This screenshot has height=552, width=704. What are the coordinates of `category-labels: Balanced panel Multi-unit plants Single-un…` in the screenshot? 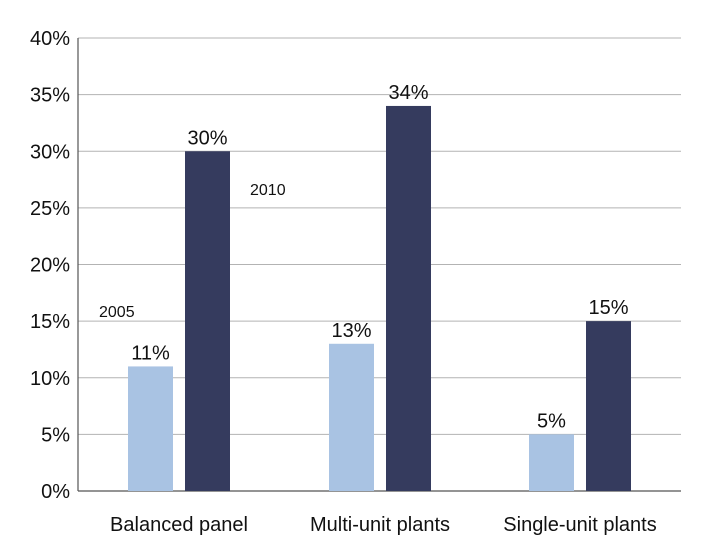 It's located at (383, 525).